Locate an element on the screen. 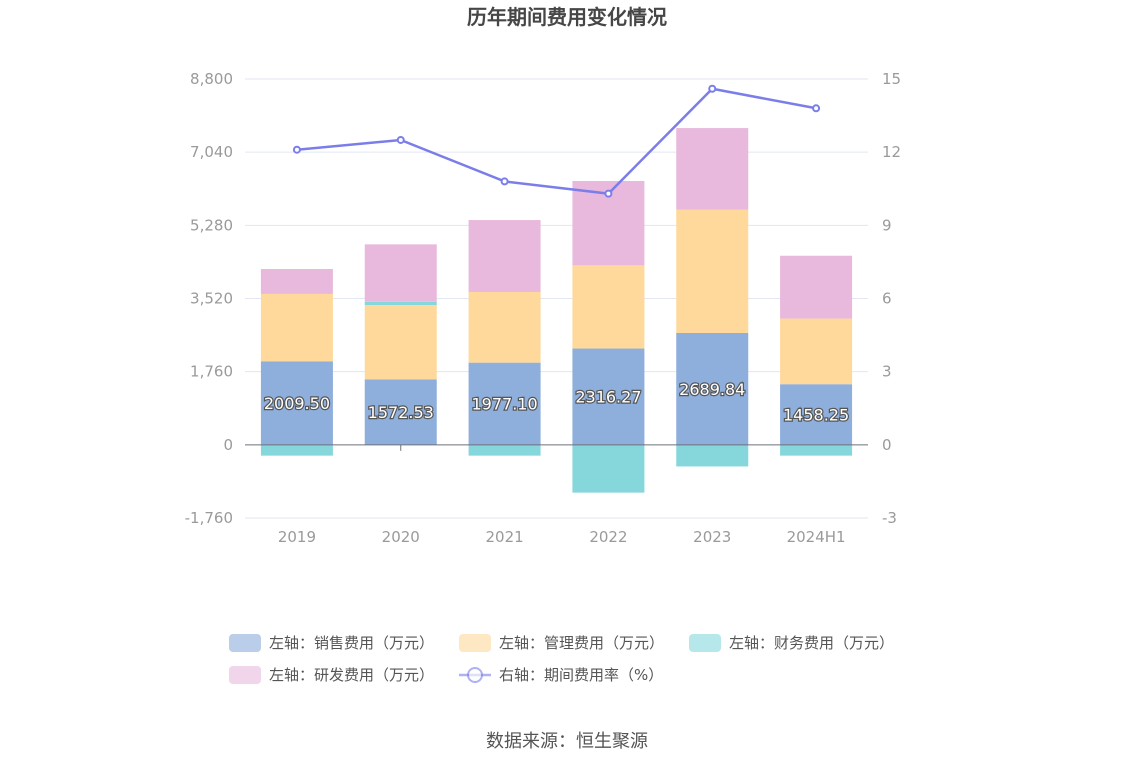 This screenshot has width=1134, height=766. legend-swatch-admin is located at coordinates (475, 643).